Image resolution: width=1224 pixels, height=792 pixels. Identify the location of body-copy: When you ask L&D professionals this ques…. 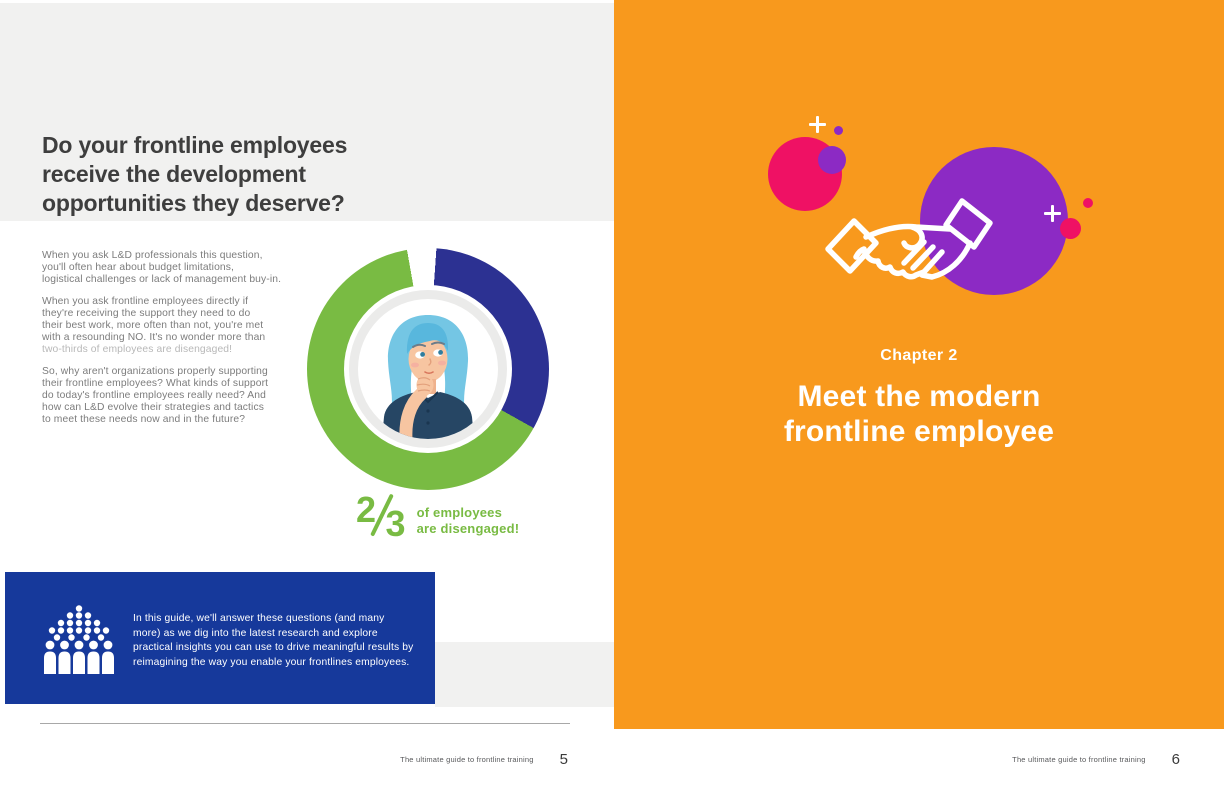
(182, 343).